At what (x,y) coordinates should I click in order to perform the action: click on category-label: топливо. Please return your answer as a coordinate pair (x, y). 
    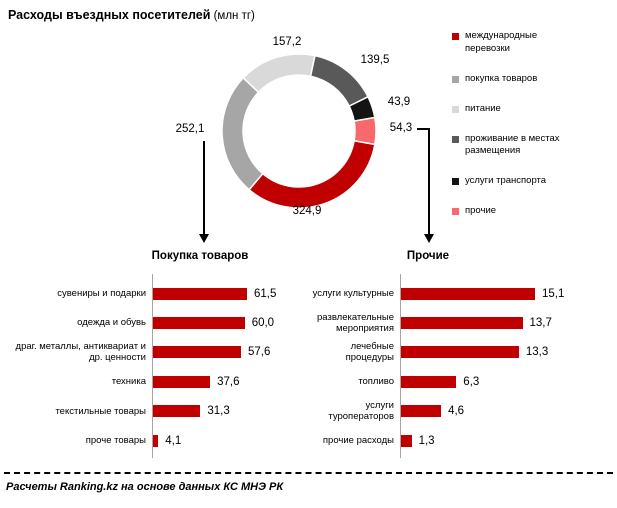
    Looking at the image, I should click on (376, 382).